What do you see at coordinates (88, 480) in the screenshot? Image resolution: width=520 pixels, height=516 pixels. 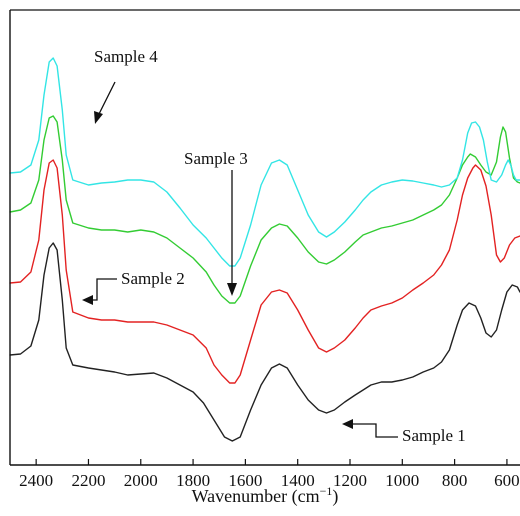 I see `x-tick-label-2200: 2200` at bounding box center [88, 480].